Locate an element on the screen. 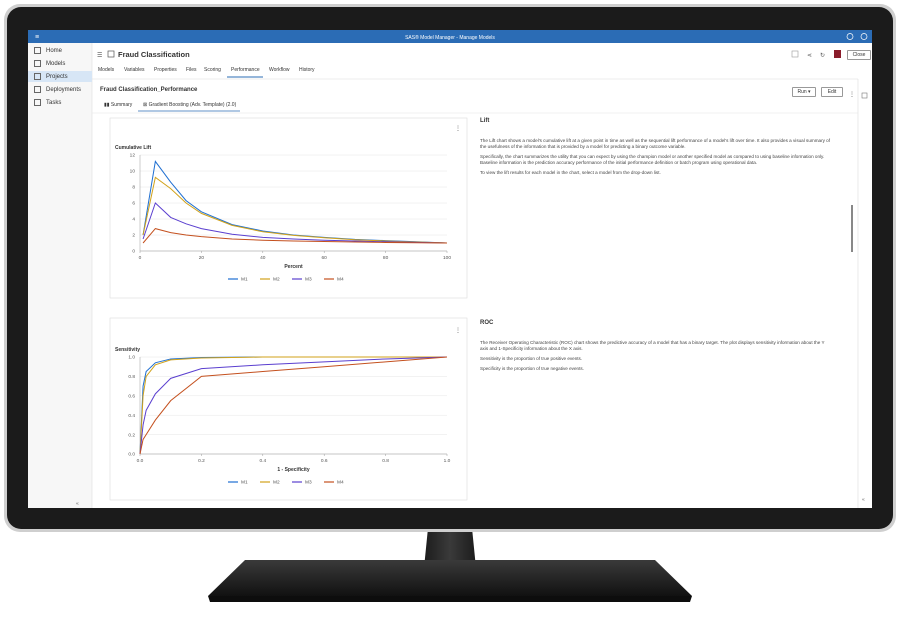  lift-heading: Lift is located at coordinates (485, 121).